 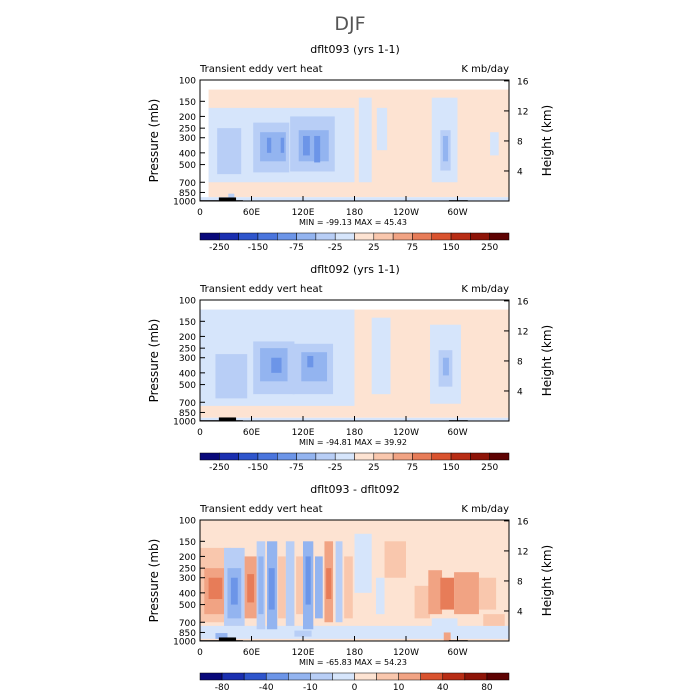 I want to click on topography-mask, so click(x=227, y=199).